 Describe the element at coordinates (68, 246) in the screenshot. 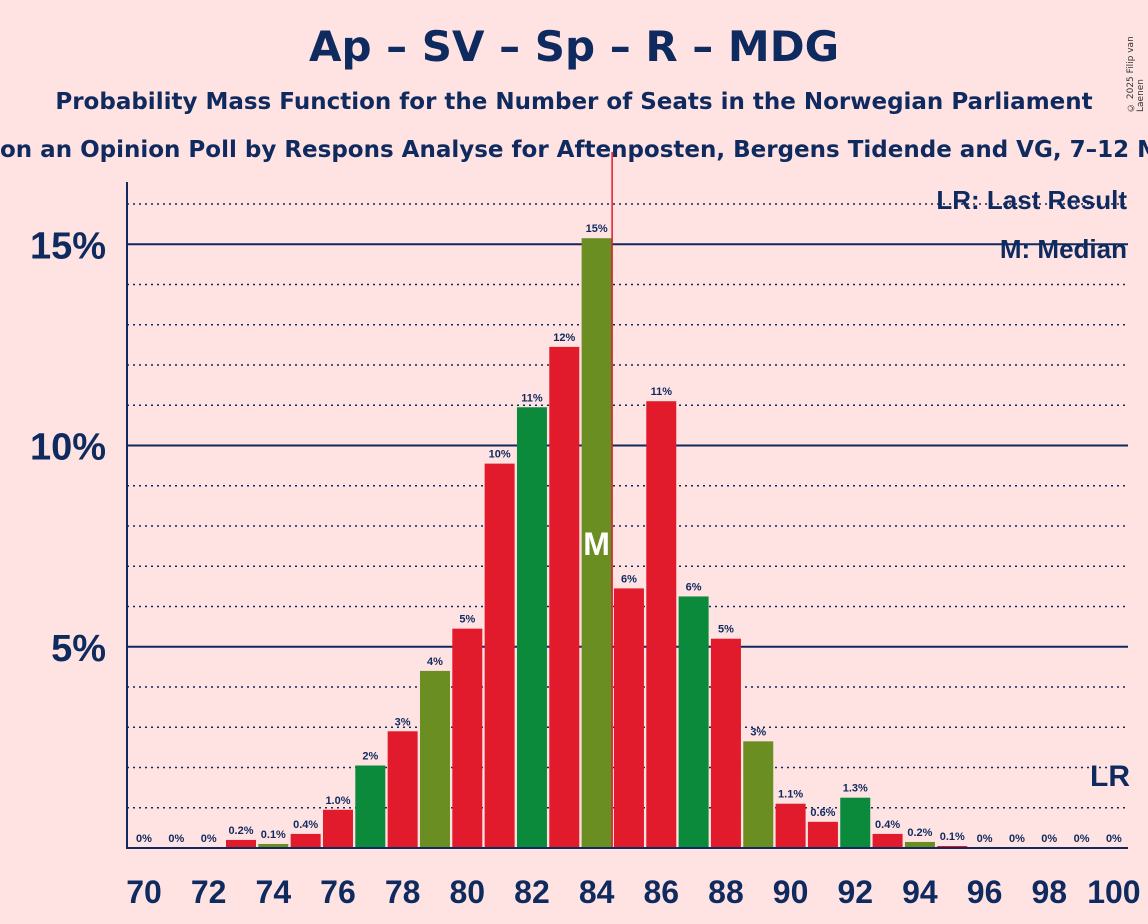

I see `y-tick-label: 15%` at that location.